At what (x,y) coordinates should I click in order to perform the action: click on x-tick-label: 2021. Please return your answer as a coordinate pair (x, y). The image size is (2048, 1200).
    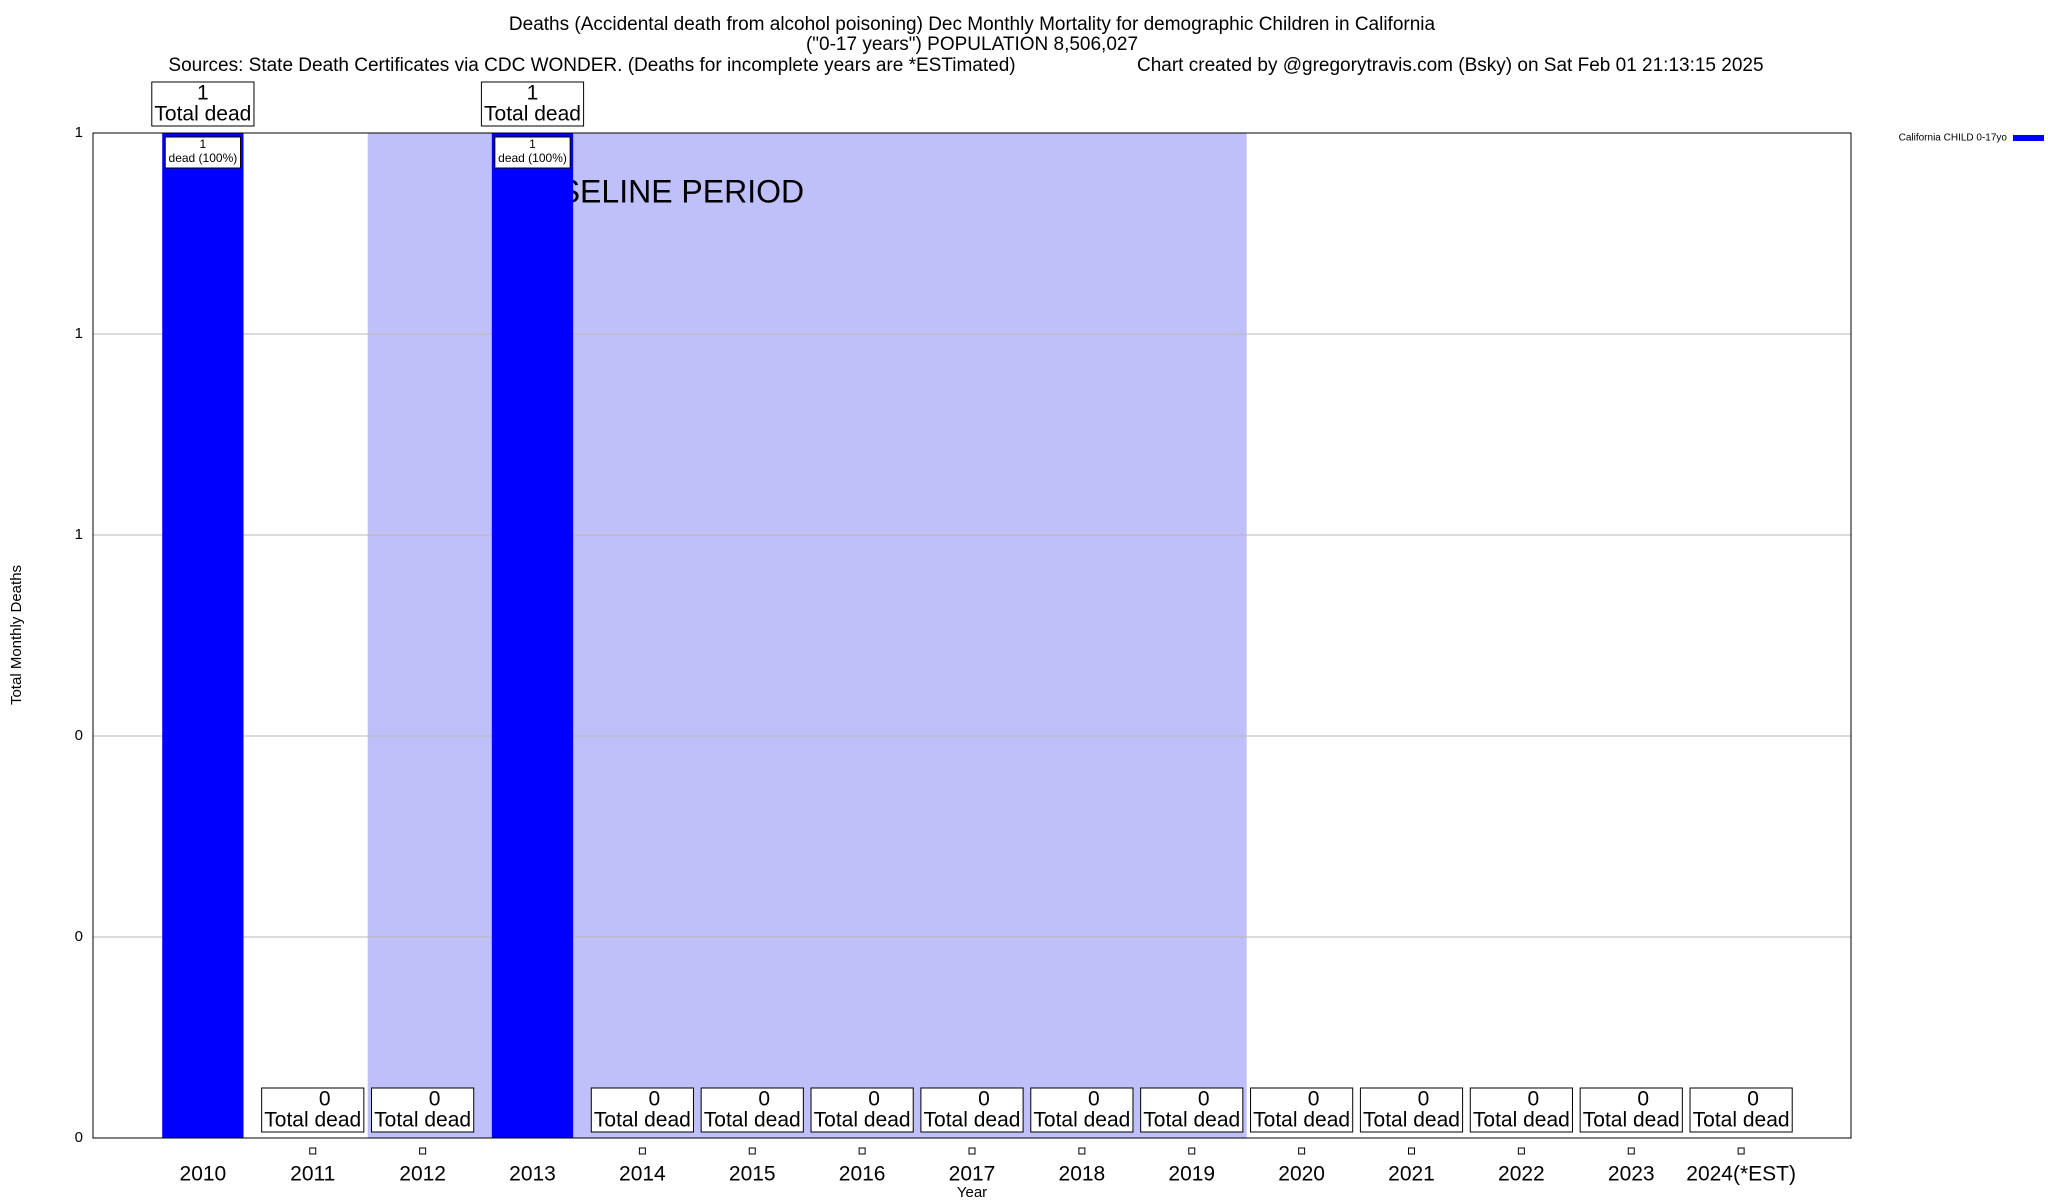
    Looking at the image, I should click on (1411, 1174).